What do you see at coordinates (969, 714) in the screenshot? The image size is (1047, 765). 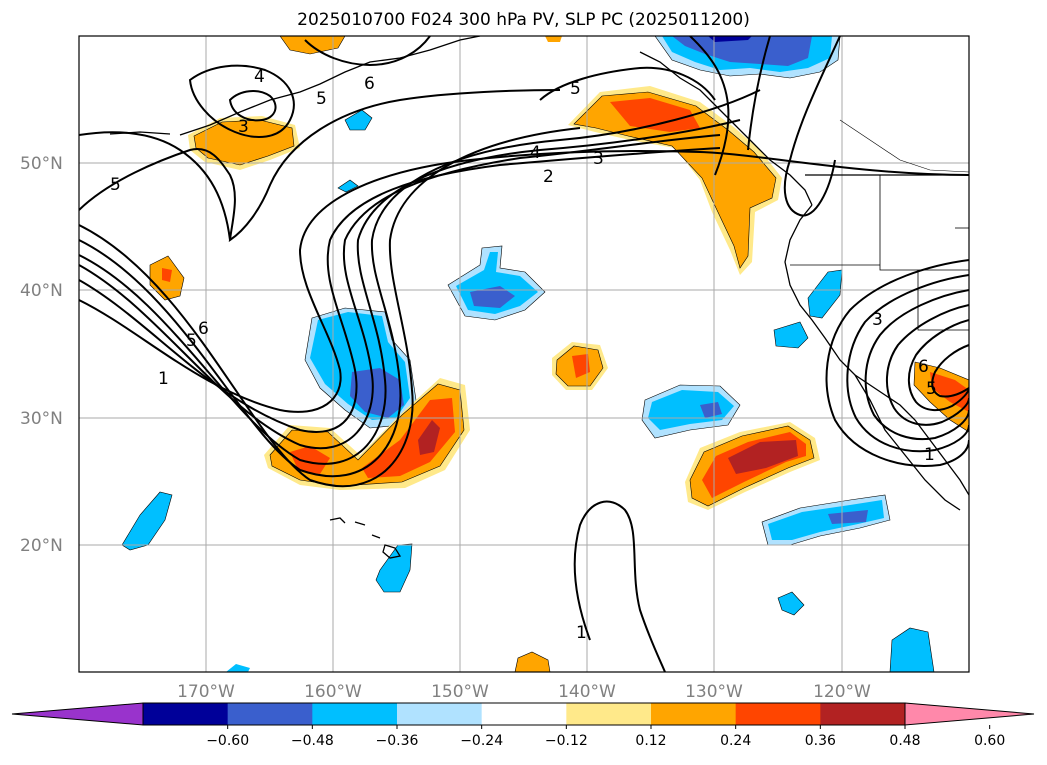 I see `colorbar-extend-max` at bounding box center [969, 714].